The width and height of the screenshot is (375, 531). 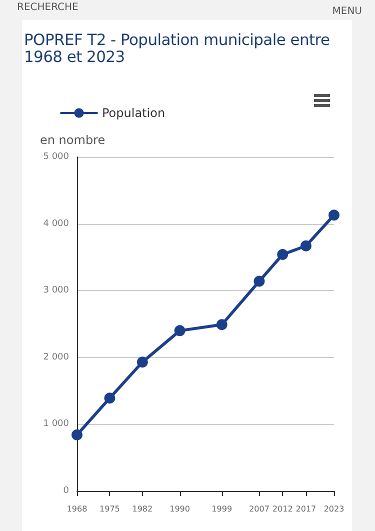 I want to click on x-tick-label: 2023, so click(x=334, y=509).